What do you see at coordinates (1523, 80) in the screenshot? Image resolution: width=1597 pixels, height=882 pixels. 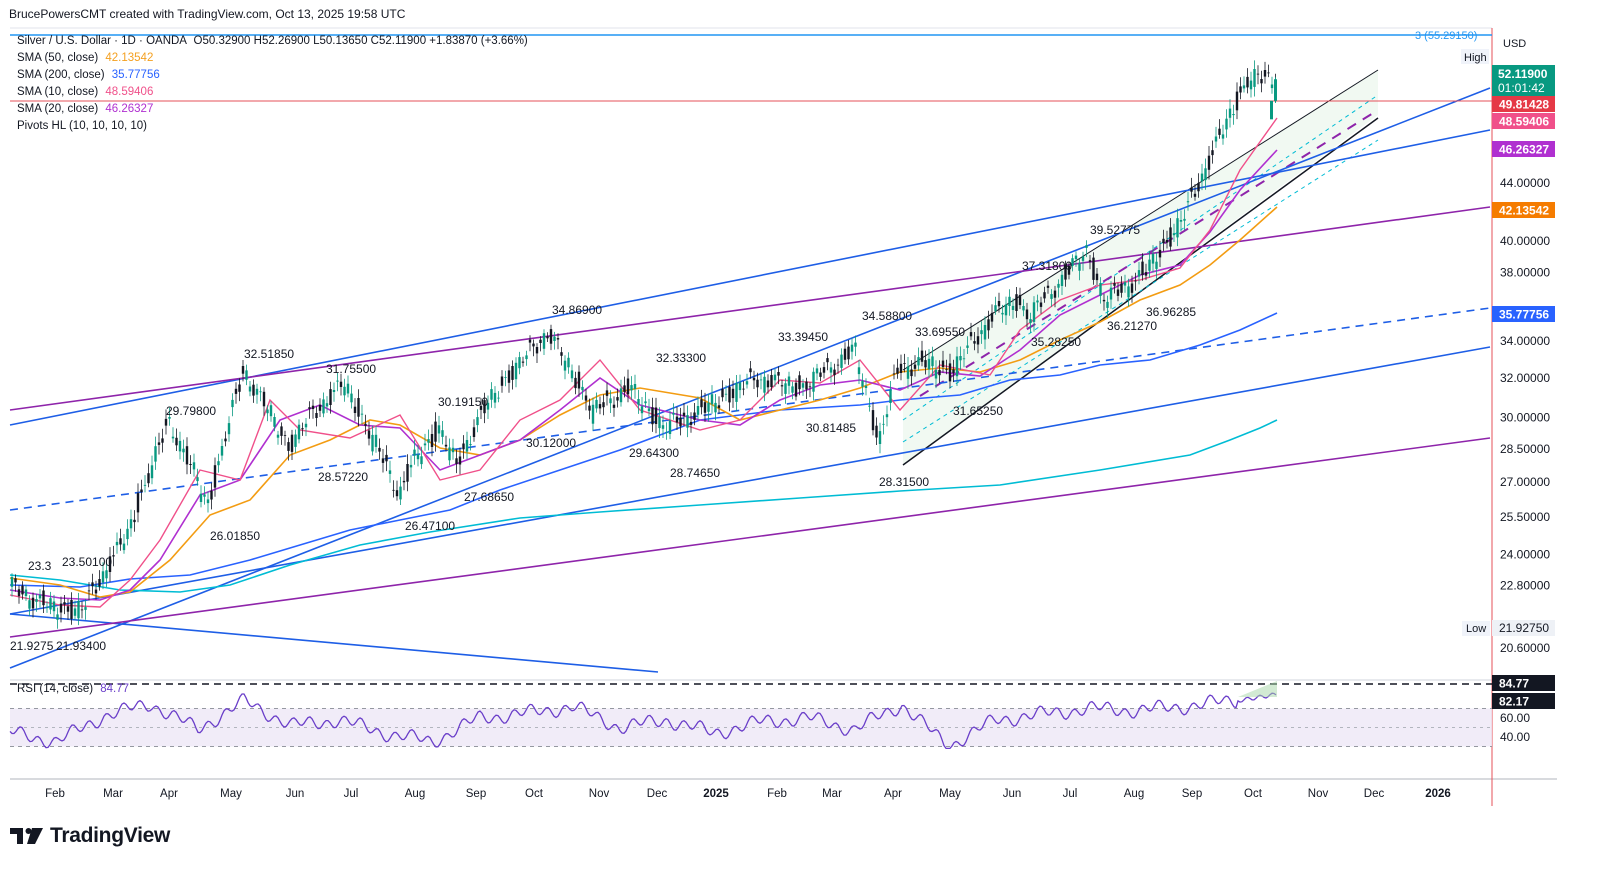 I see `last-price-tag-bg` at bounding box center [1523, 80].